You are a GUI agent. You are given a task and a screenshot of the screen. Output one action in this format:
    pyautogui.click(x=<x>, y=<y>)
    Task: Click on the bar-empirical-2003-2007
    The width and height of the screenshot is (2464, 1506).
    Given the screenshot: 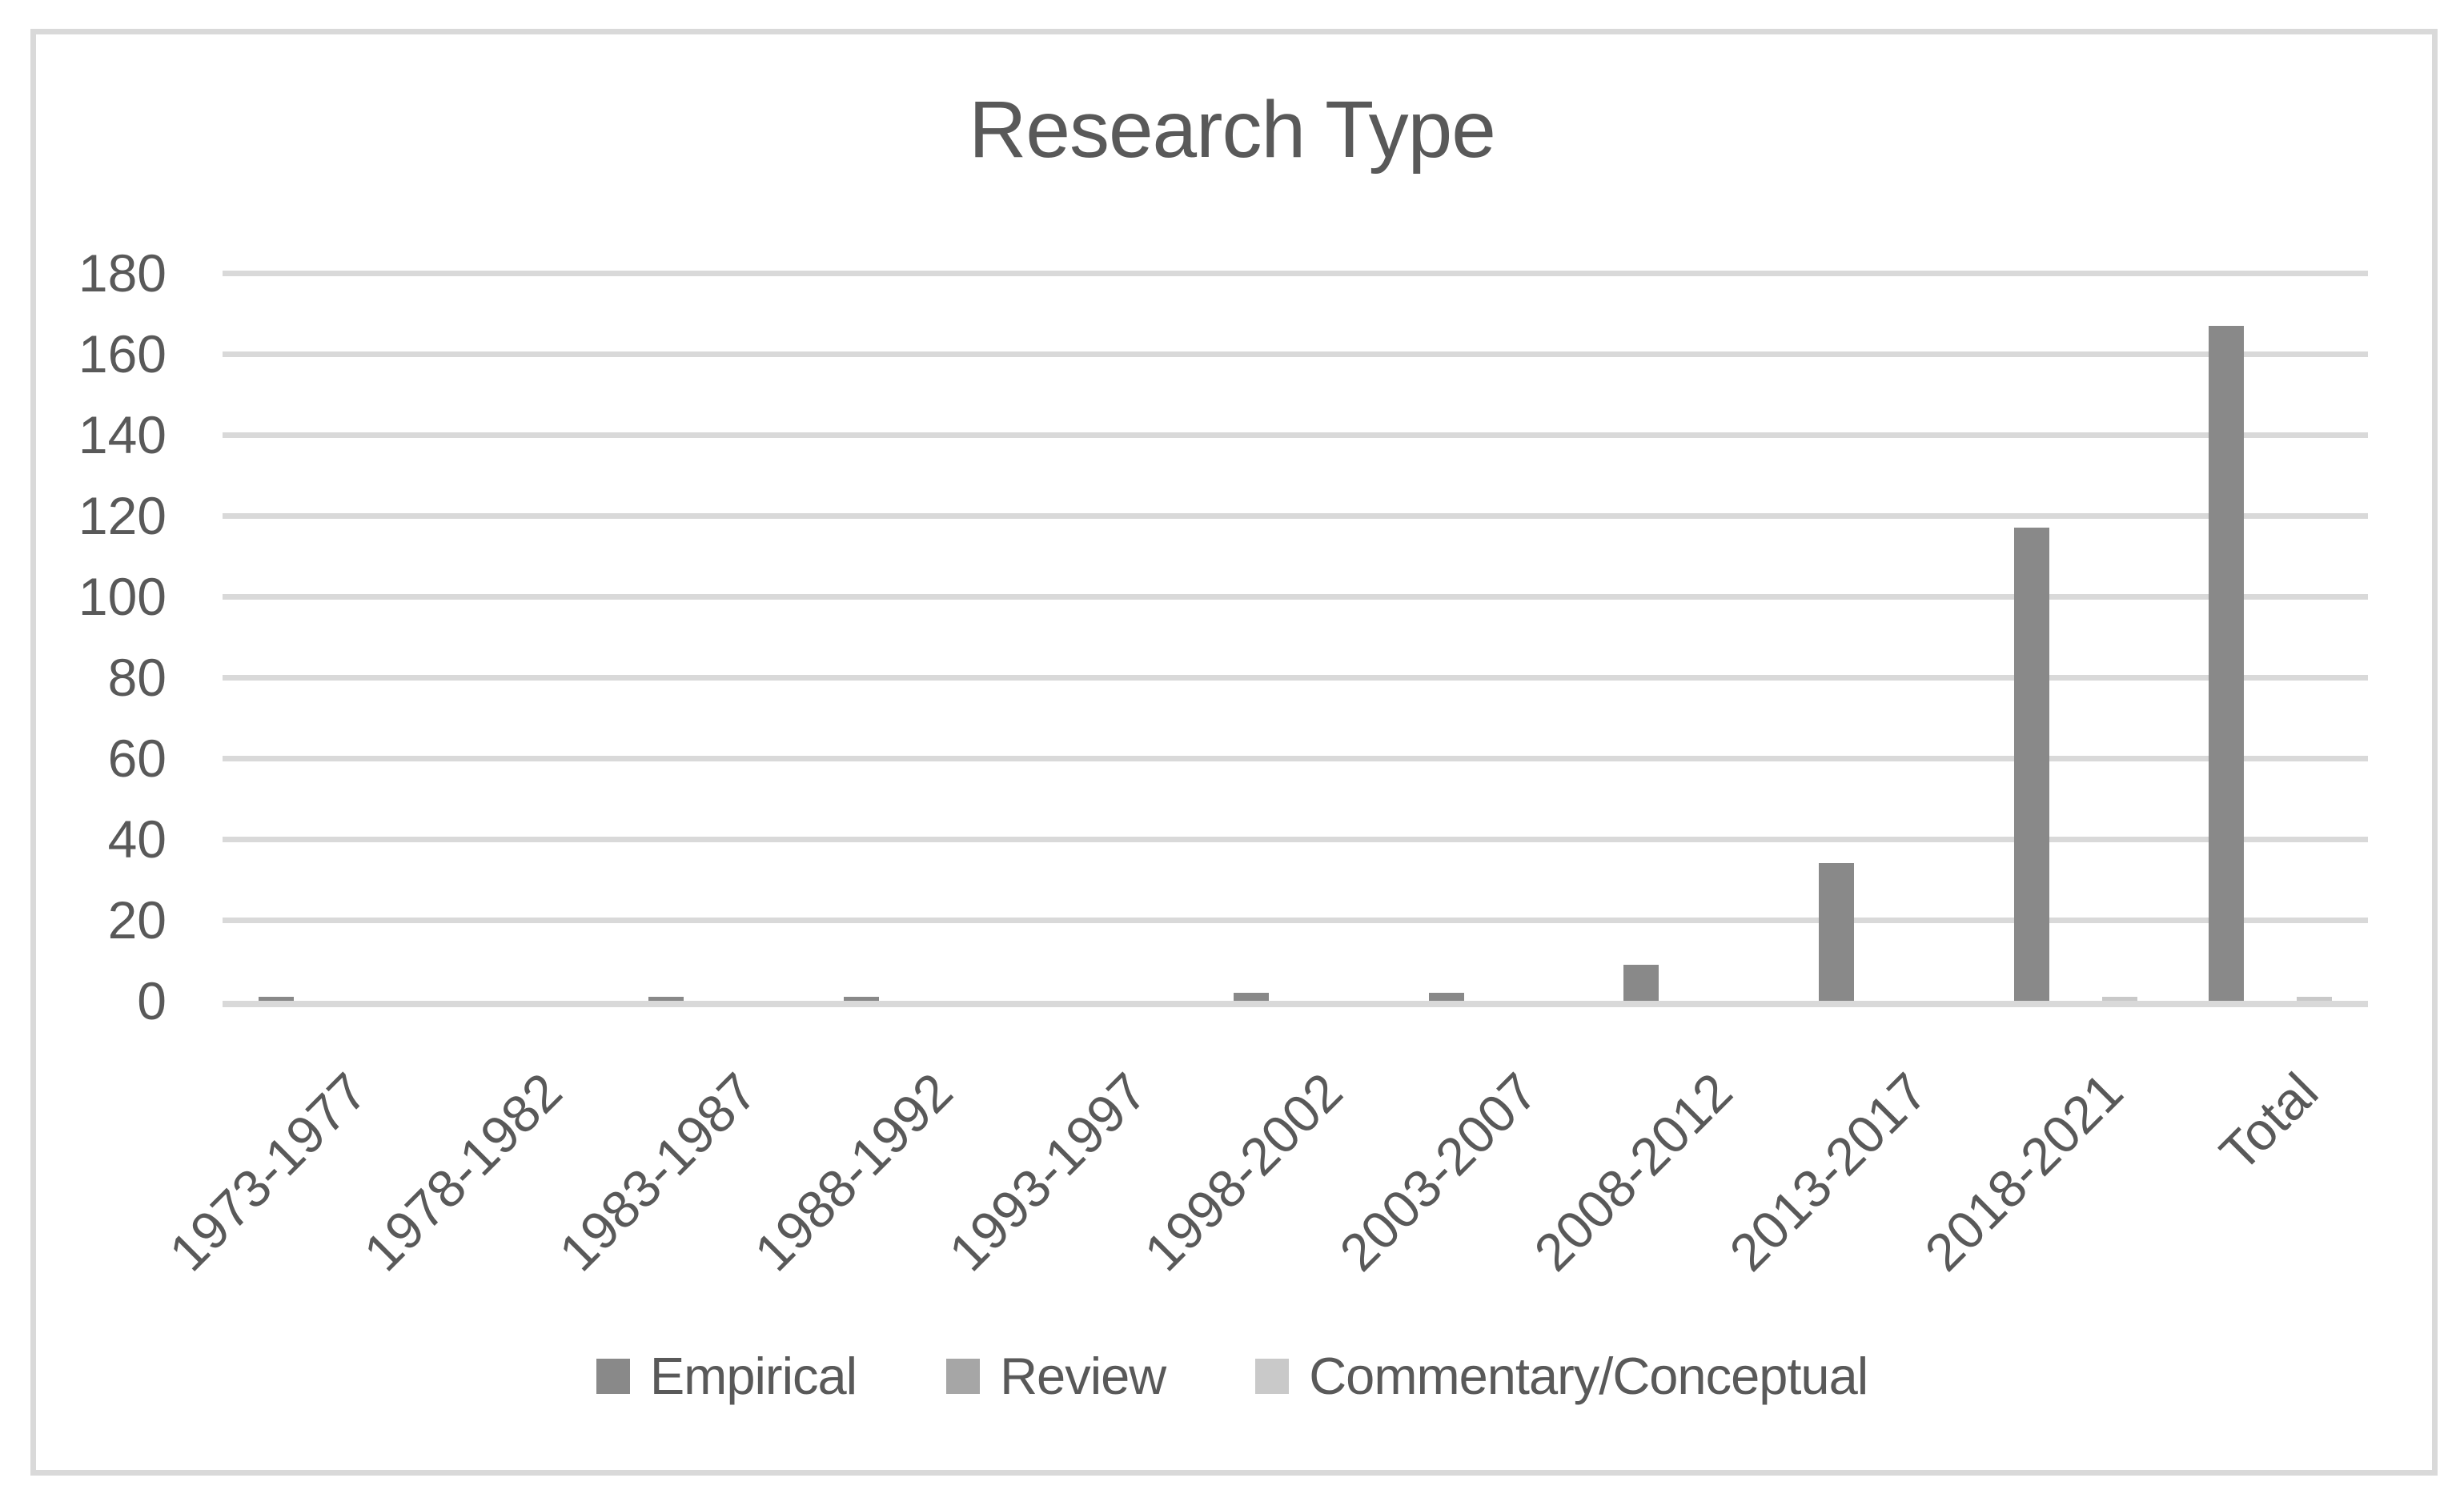 What is the action you would take?
    pyautogui.click(x=1447, y=997)
    